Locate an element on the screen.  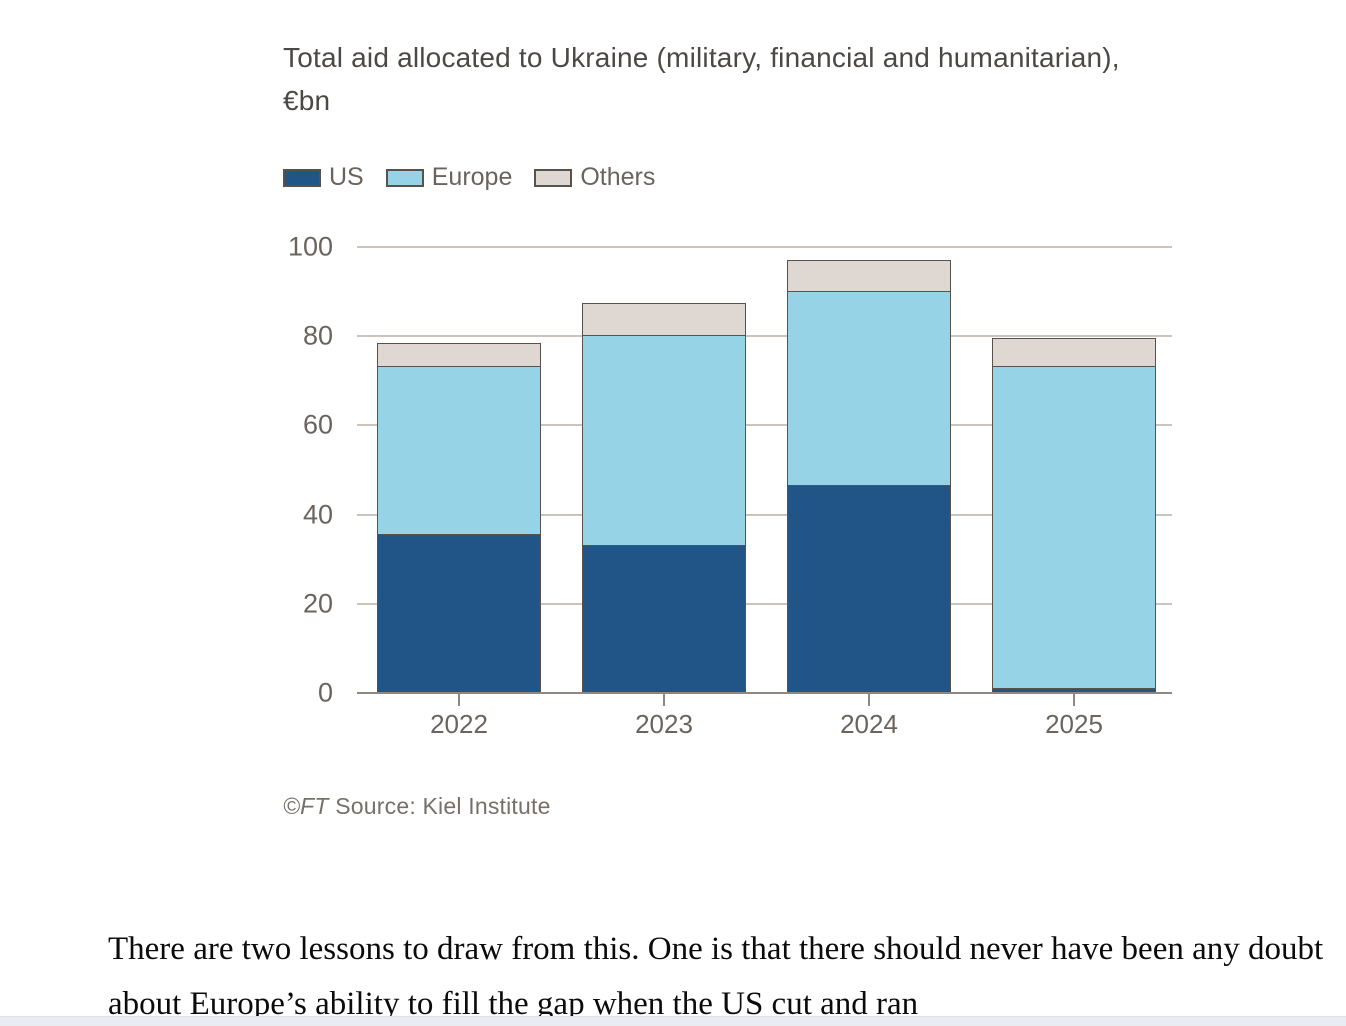
bar-2023 is located at coordinates (664, 470).